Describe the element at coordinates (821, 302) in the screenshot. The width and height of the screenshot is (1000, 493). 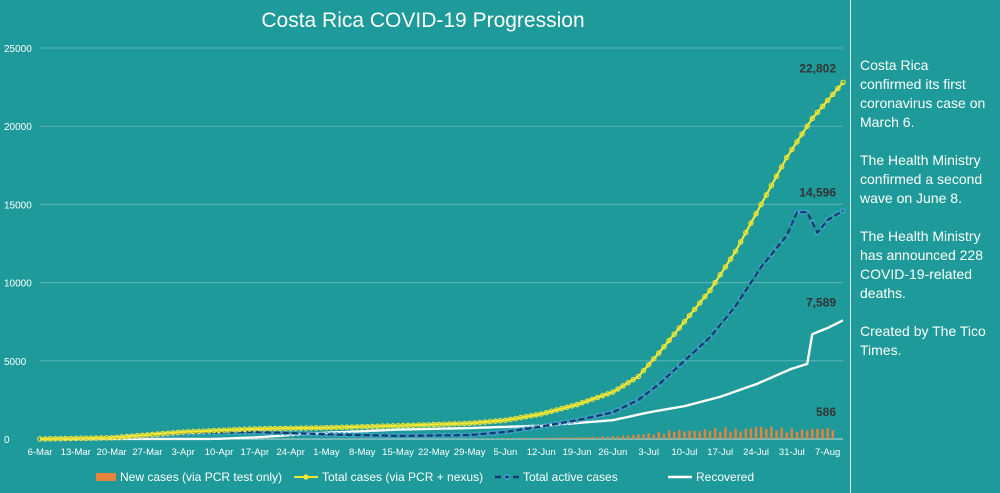
I see `end-value-label: 7,589` at that location.